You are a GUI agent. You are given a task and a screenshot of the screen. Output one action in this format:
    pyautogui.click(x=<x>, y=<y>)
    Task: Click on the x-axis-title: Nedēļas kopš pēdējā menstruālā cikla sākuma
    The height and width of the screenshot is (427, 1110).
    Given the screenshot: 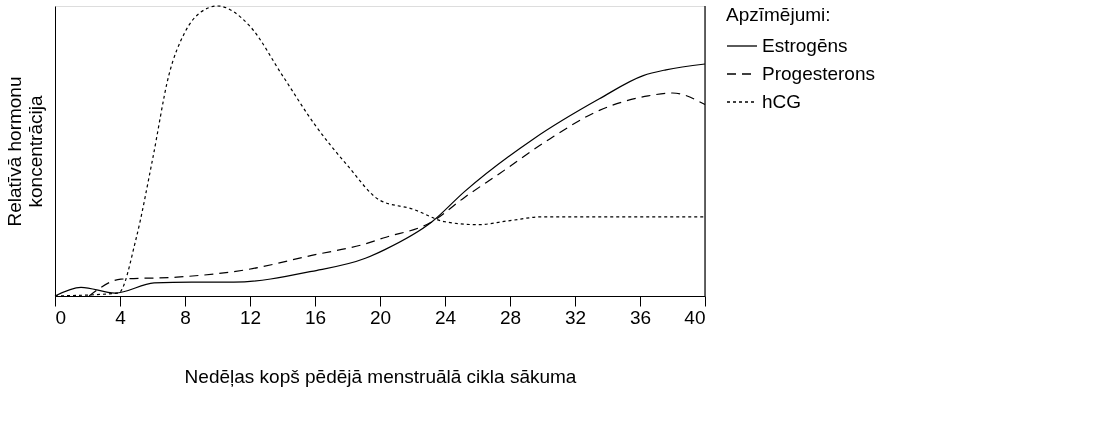 What is the action you would take?
    pyautogui.click(x=380, y=376)
    